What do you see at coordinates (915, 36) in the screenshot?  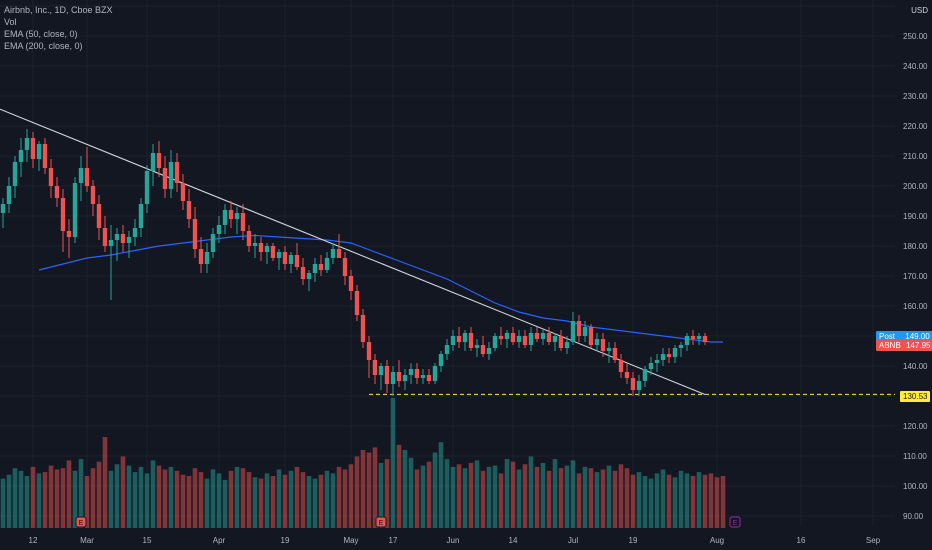 I see `price-tick-label: 250.00` at bounding box center [915, 36].